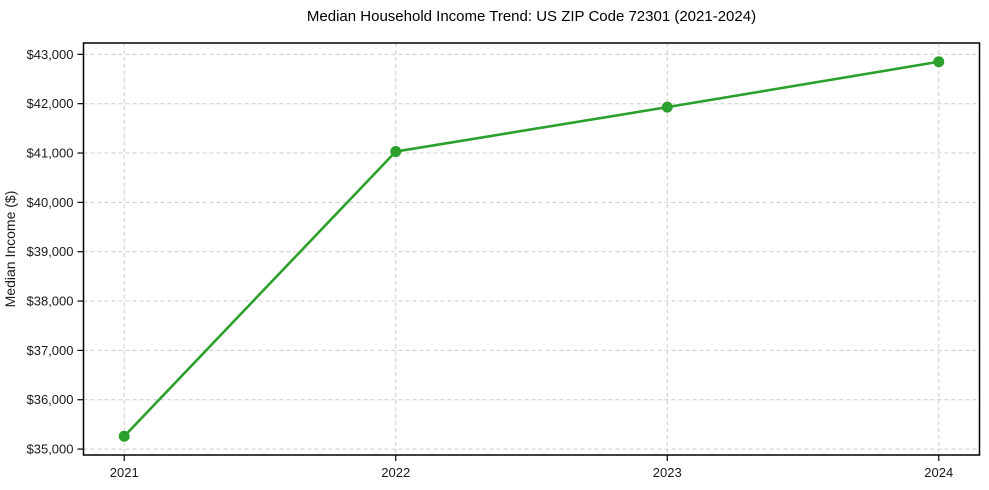 The height and width of the screenshot is (490, 989). Describe the element at coordinates (124, 472) in the screenshot. I see `x-tick-label: 2021` at that location.